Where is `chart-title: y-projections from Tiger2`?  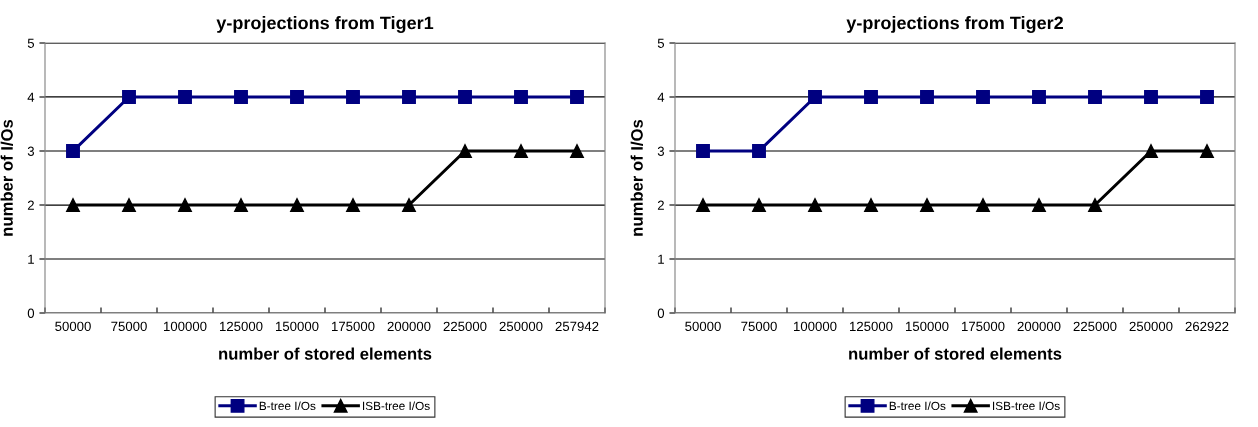
chart-title: y-projections from Tiger2 is located at coordinates (954, 24).